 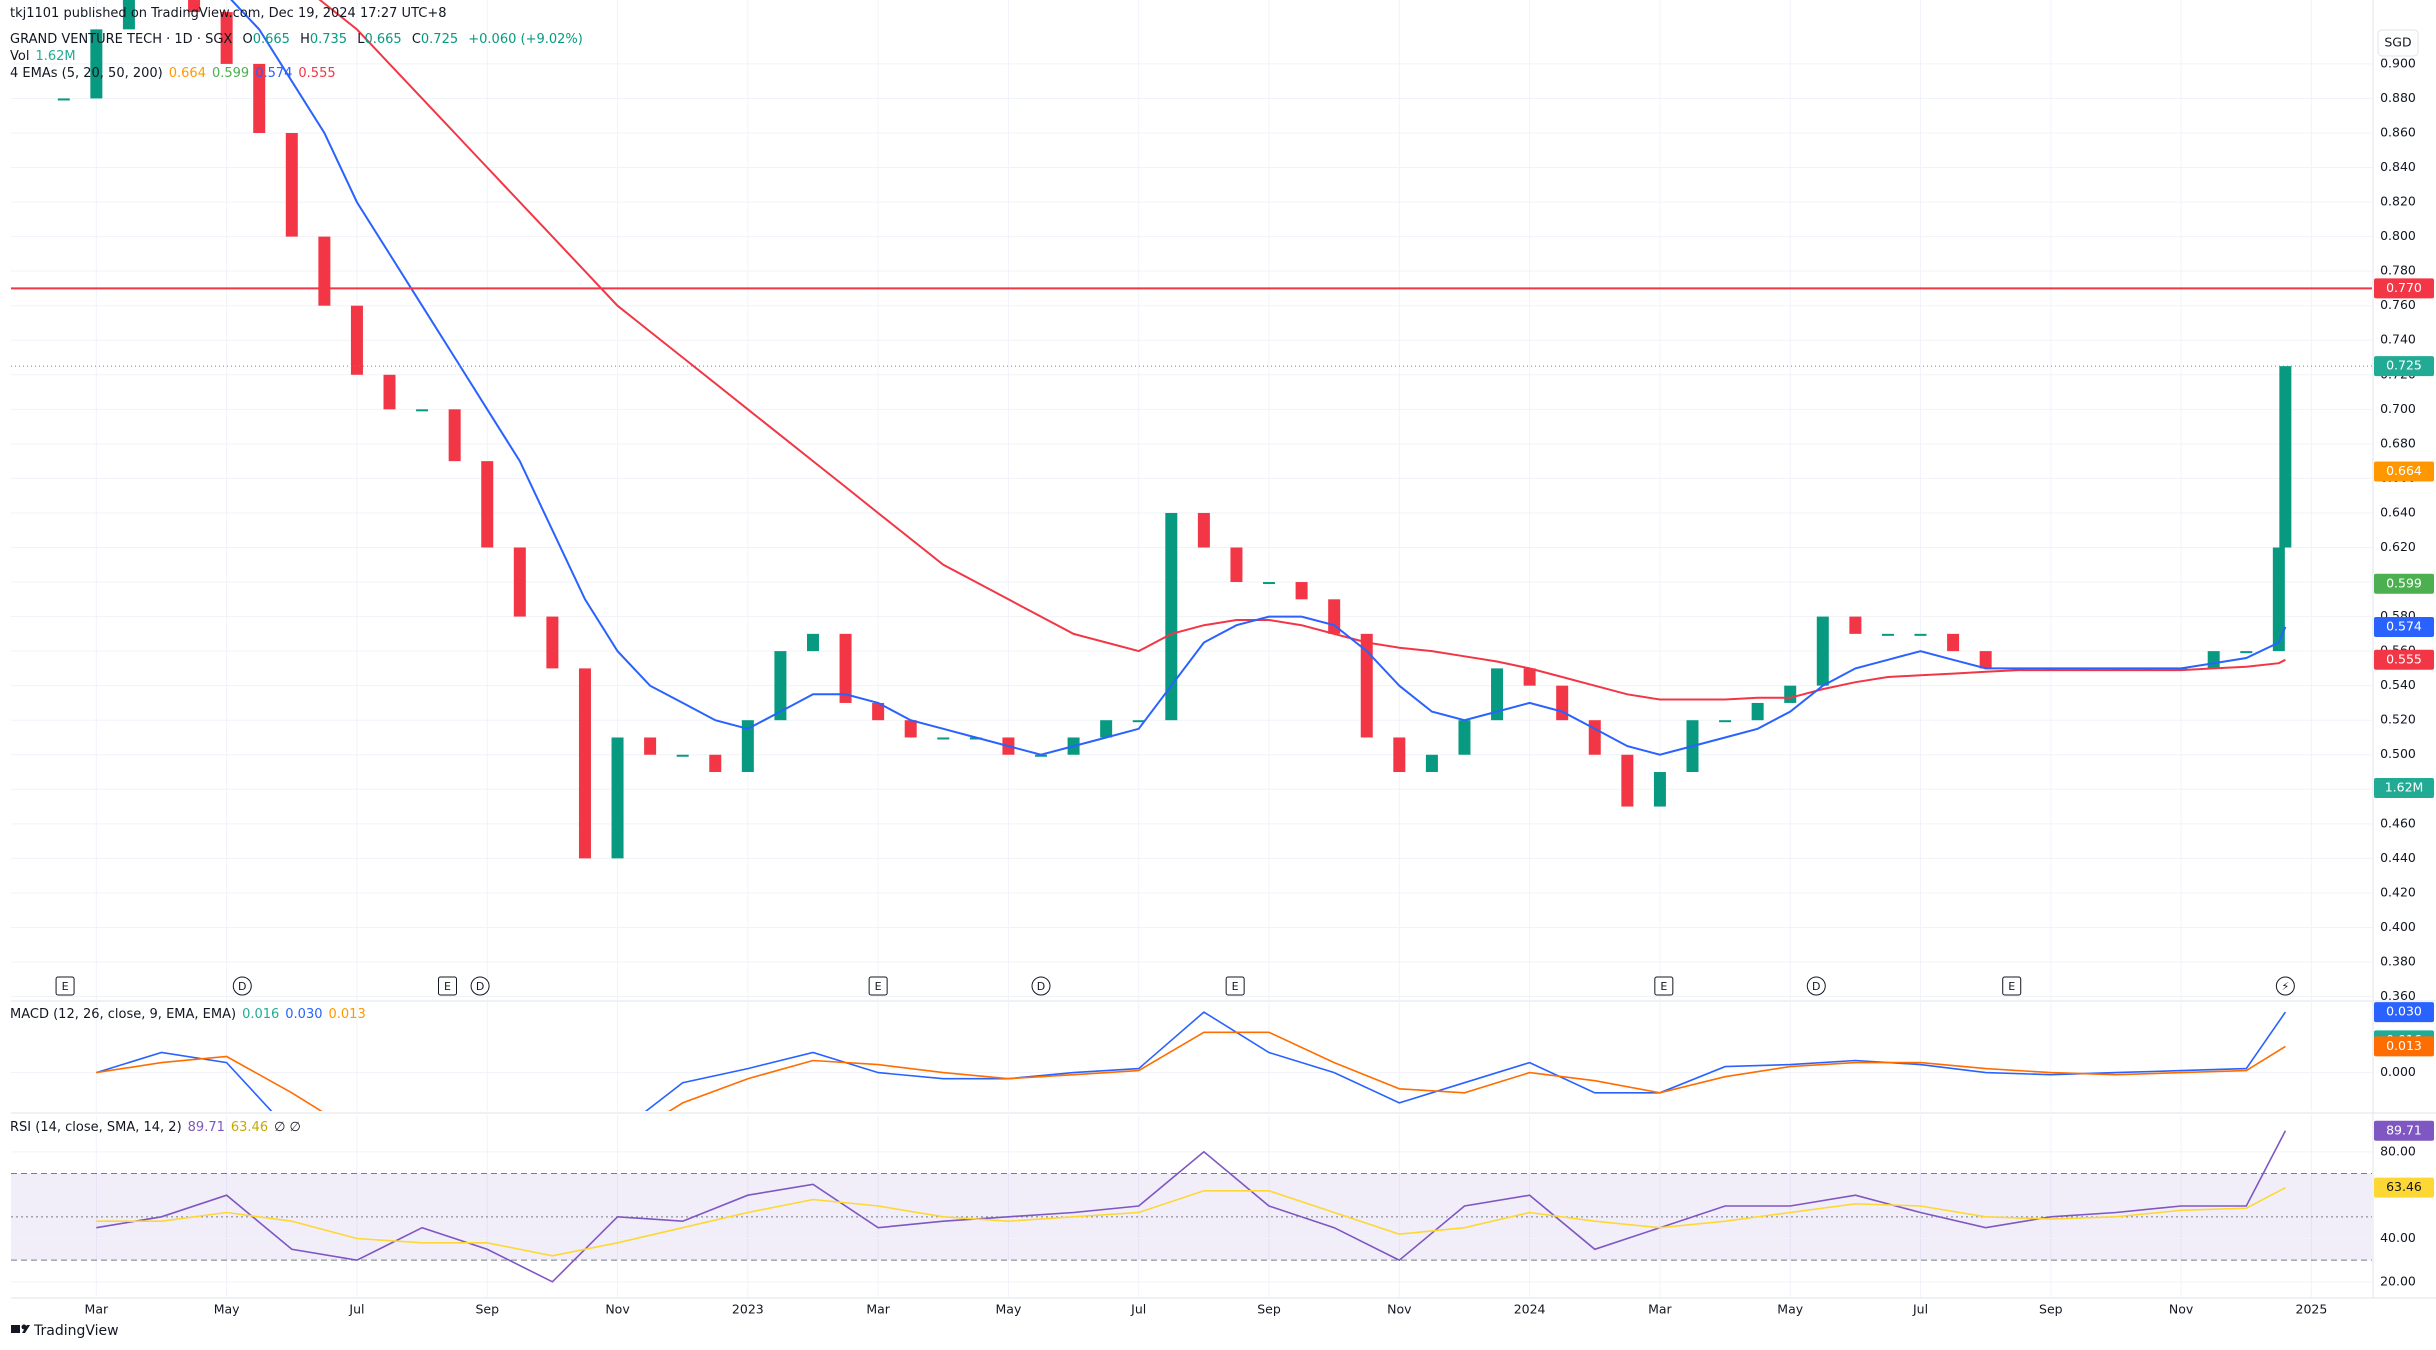 What do you see at coordinates (2398, 753) in the screenshot?
I see `y-tick-label: 0.500` at bounding box center [2398, 753].